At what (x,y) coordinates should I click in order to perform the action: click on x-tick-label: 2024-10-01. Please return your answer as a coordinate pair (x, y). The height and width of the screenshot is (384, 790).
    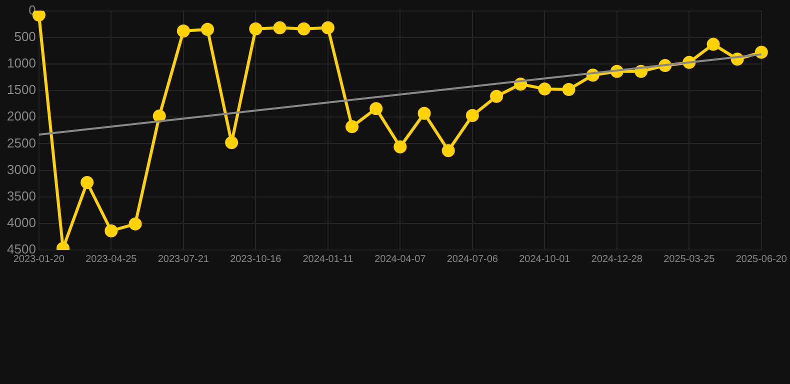
    Looking at the image, I should click on (545, 259).